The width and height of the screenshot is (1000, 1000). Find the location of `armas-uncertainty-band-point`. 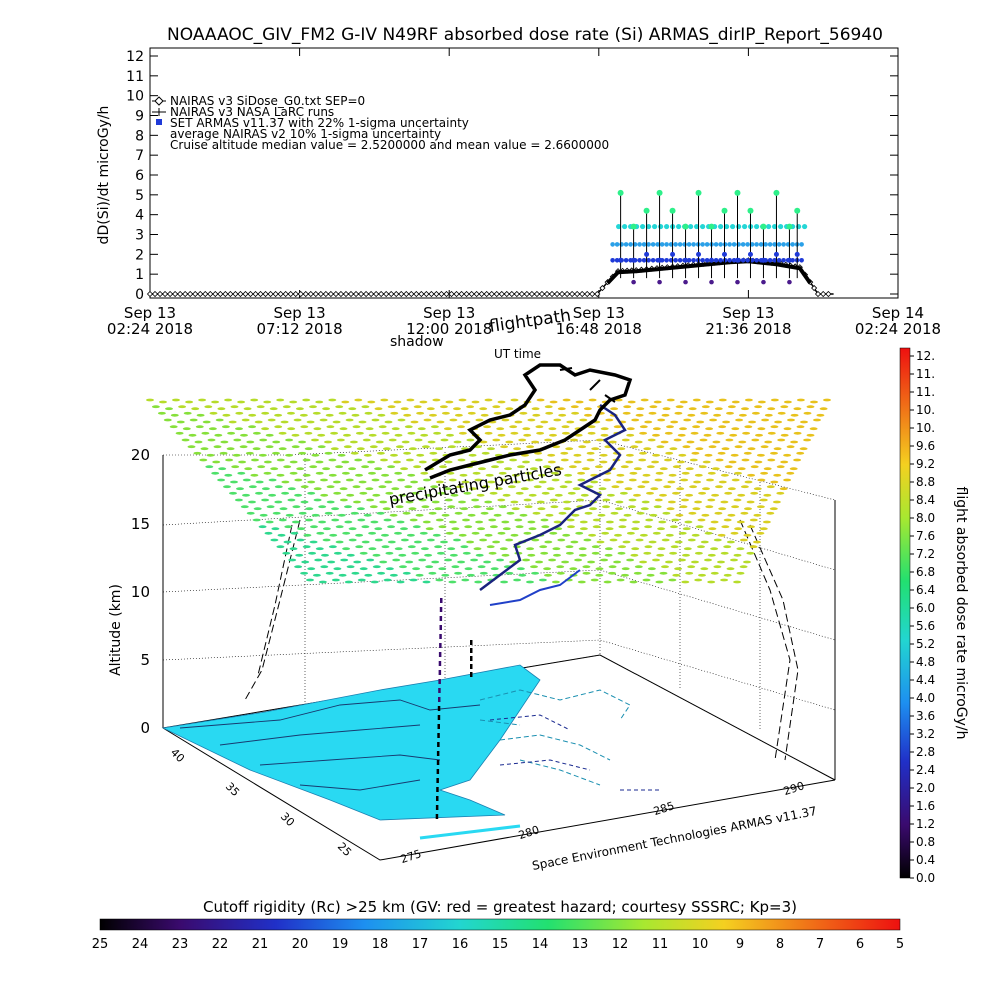

armas-uncertainty-band-point is located at coordinates (621, 244).